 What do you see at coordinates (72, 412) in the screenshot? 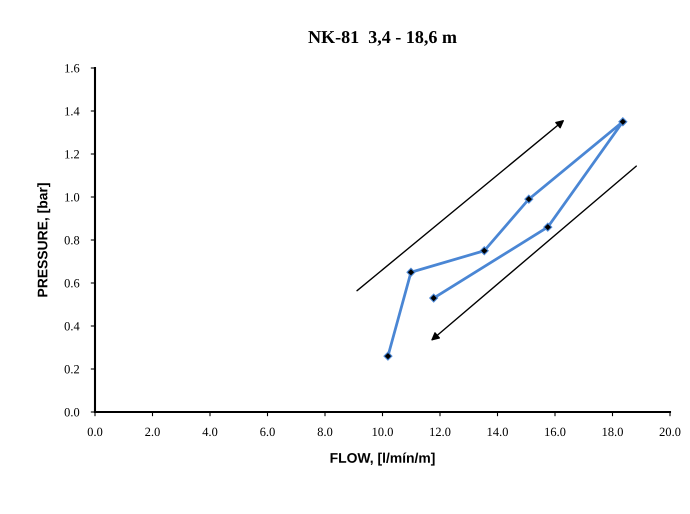
I see `y-tick-label: 0.0` at bounding box center [72, 412].